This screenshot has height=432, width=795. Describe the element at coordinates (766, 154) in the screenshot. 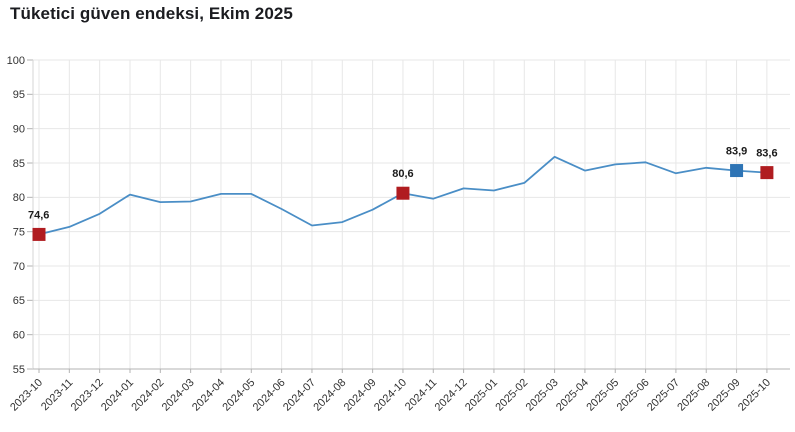

I see `data-point-label: 83,6` at that location.